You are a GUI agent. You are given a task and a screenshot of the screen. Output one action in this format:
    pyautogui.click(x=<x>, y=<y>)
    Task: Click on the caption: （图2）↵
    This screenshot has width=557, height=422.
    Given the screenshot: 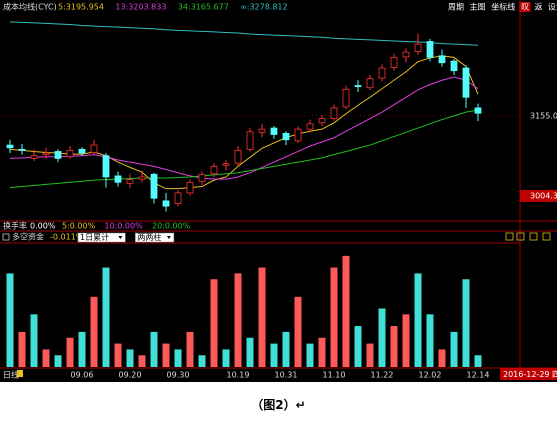 What is the action you would take?
    pyautogui.click(x=278, y=405)
    